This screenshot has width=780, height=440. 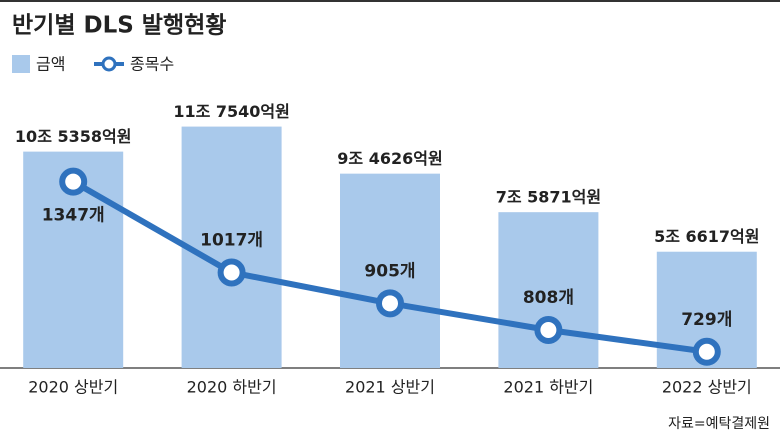 What do you see at coordinates (73, 136) in the screenshot?
I see `bar-value-label: 10조 5358억원` at bounding box center [73, 136].